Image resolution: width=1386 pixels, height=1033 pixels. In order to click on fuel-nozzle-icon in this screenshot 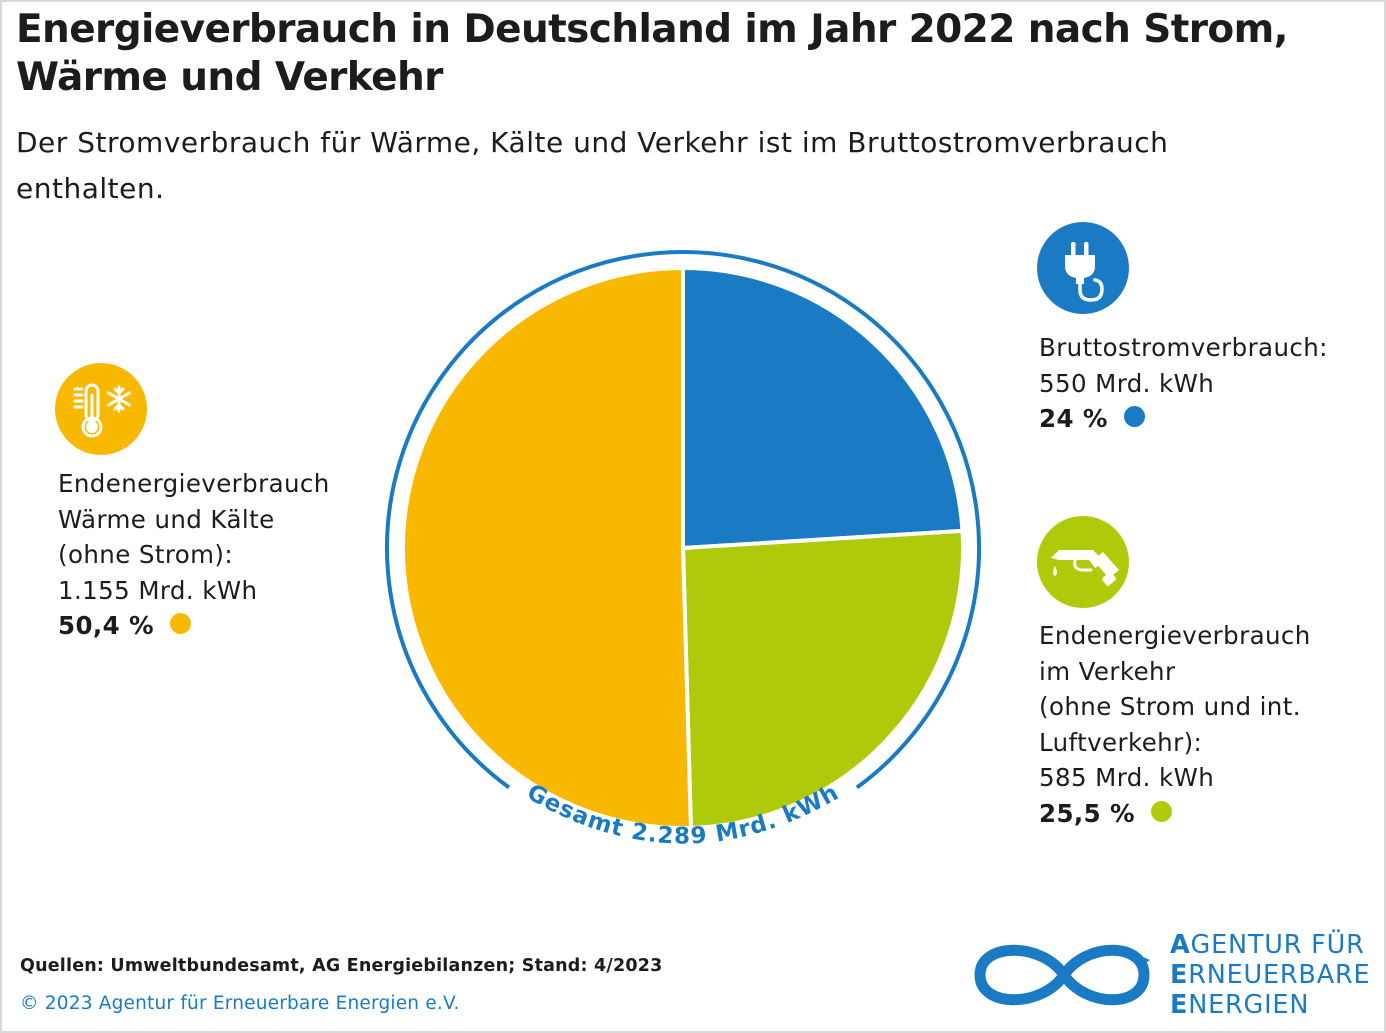, I will do `click(1083, 562)`.